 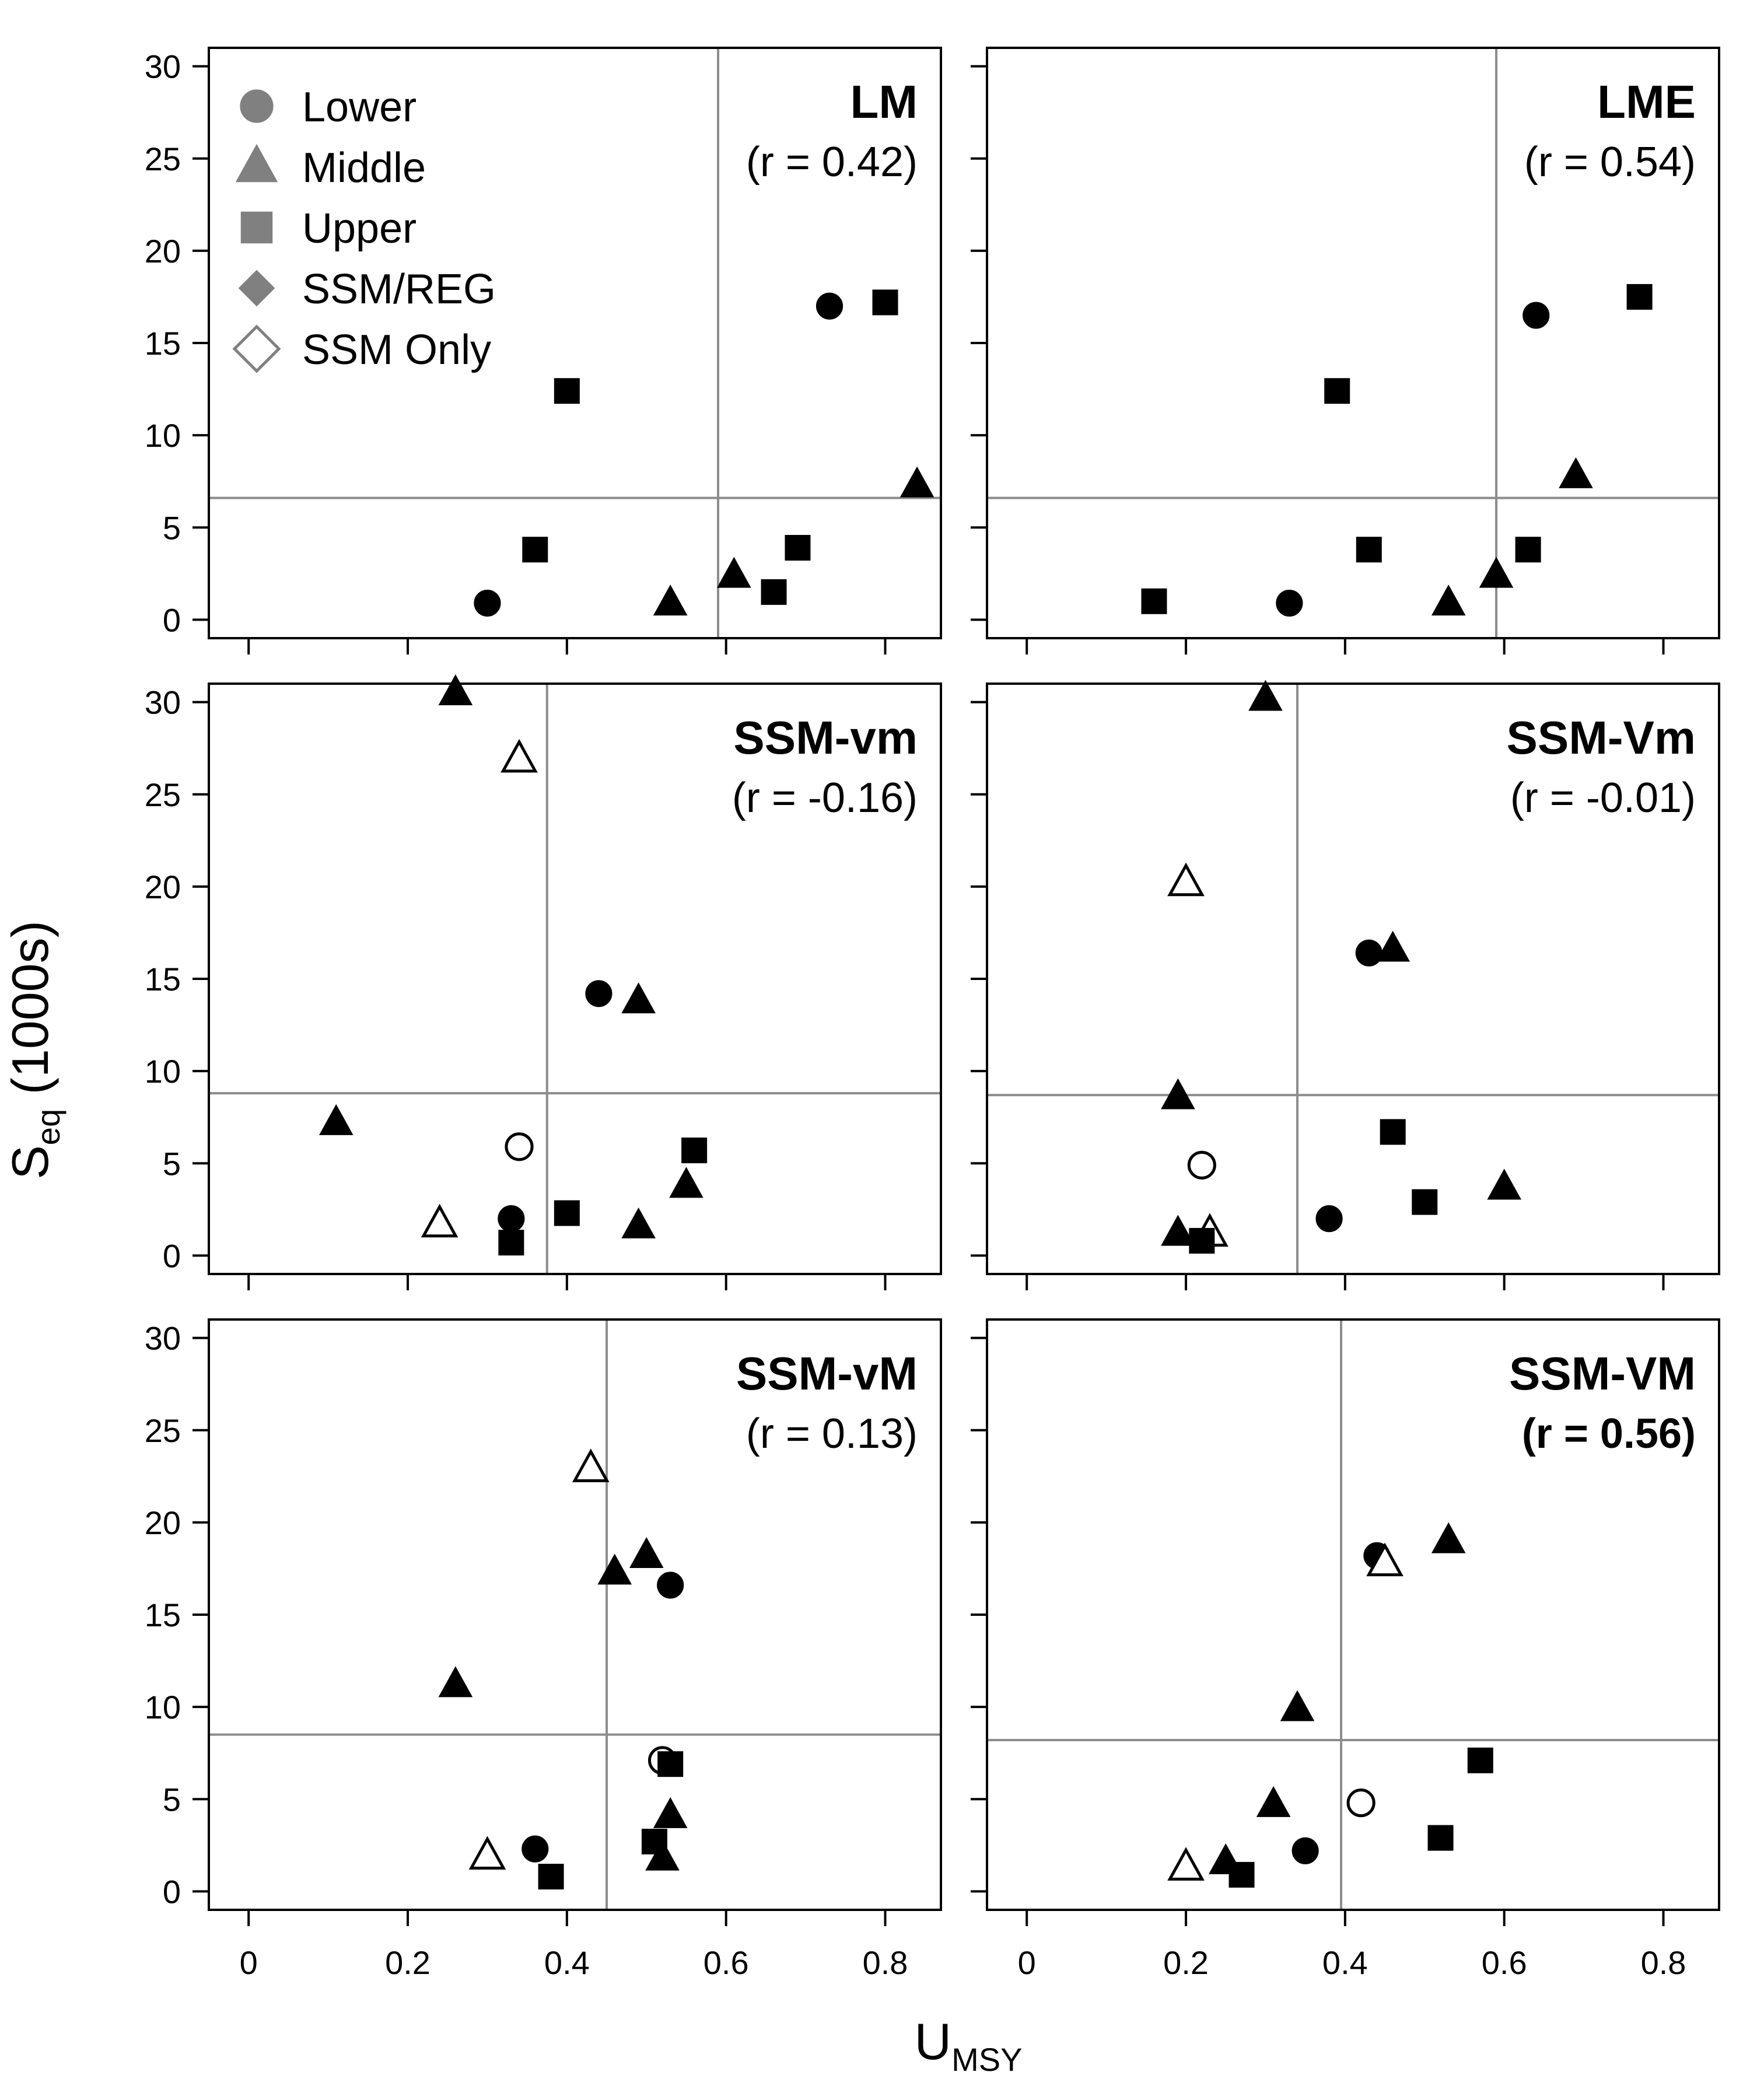 I want to click on legend: Lower Middle Upper SSM/REG SSM Only, so click(x=364, y=228).